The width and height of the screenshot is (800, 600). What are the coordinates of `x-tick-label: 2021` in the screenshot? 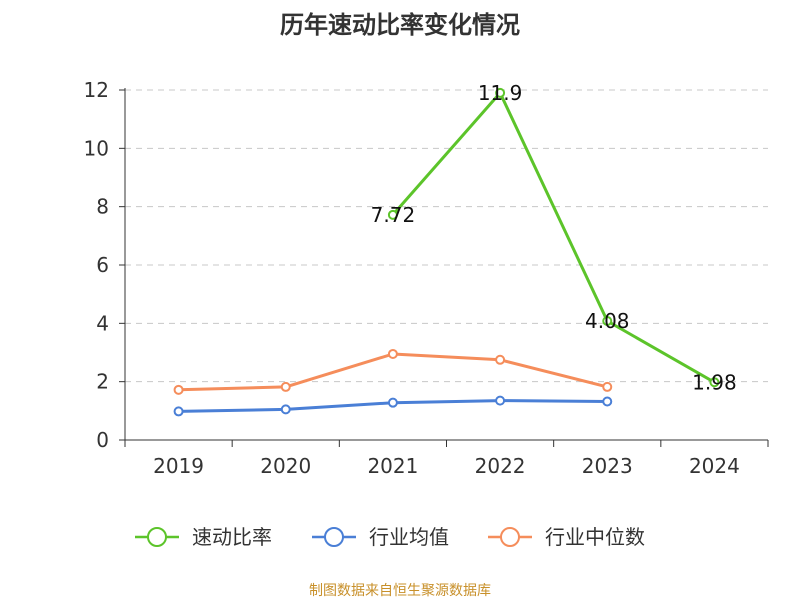 It's located at (392, 466).